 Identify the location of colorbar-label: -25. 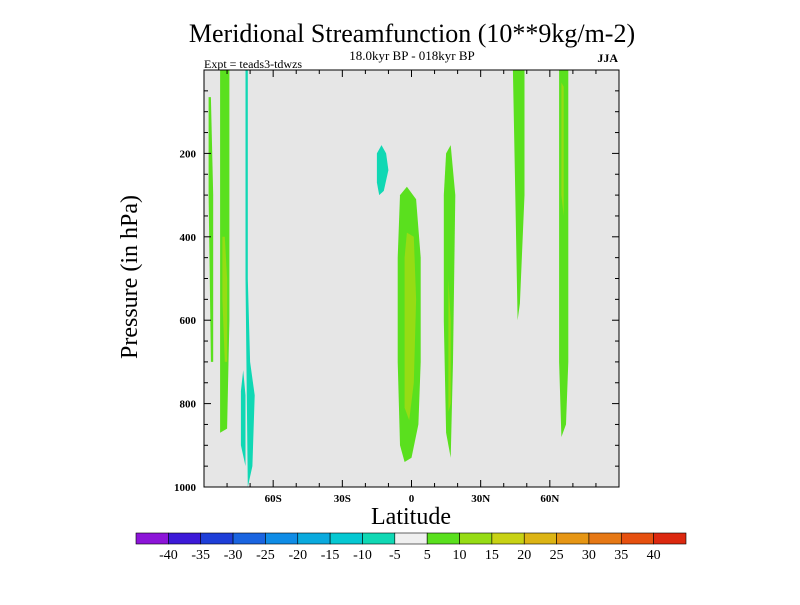
(265, 555).